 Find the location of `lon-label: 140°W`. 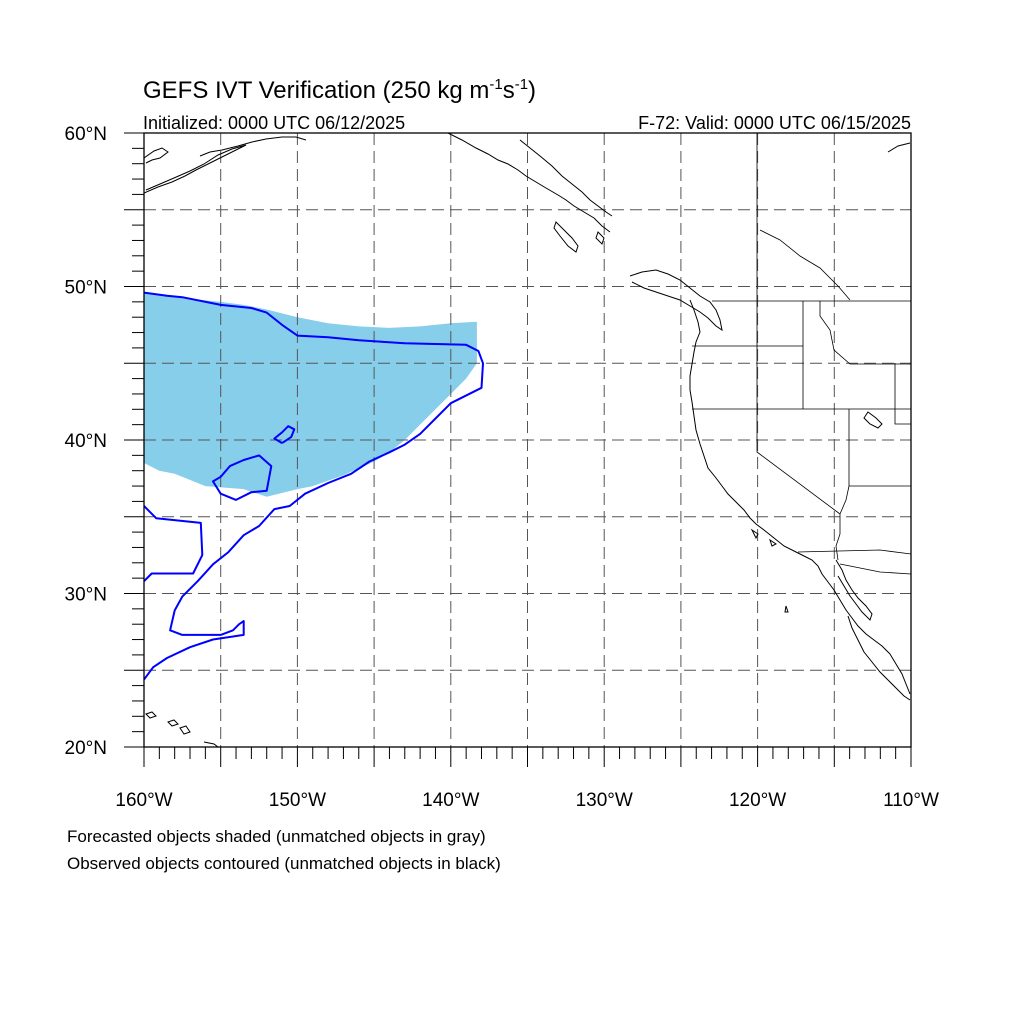

lon-label: 140°W is located at coordinates (450, 800).